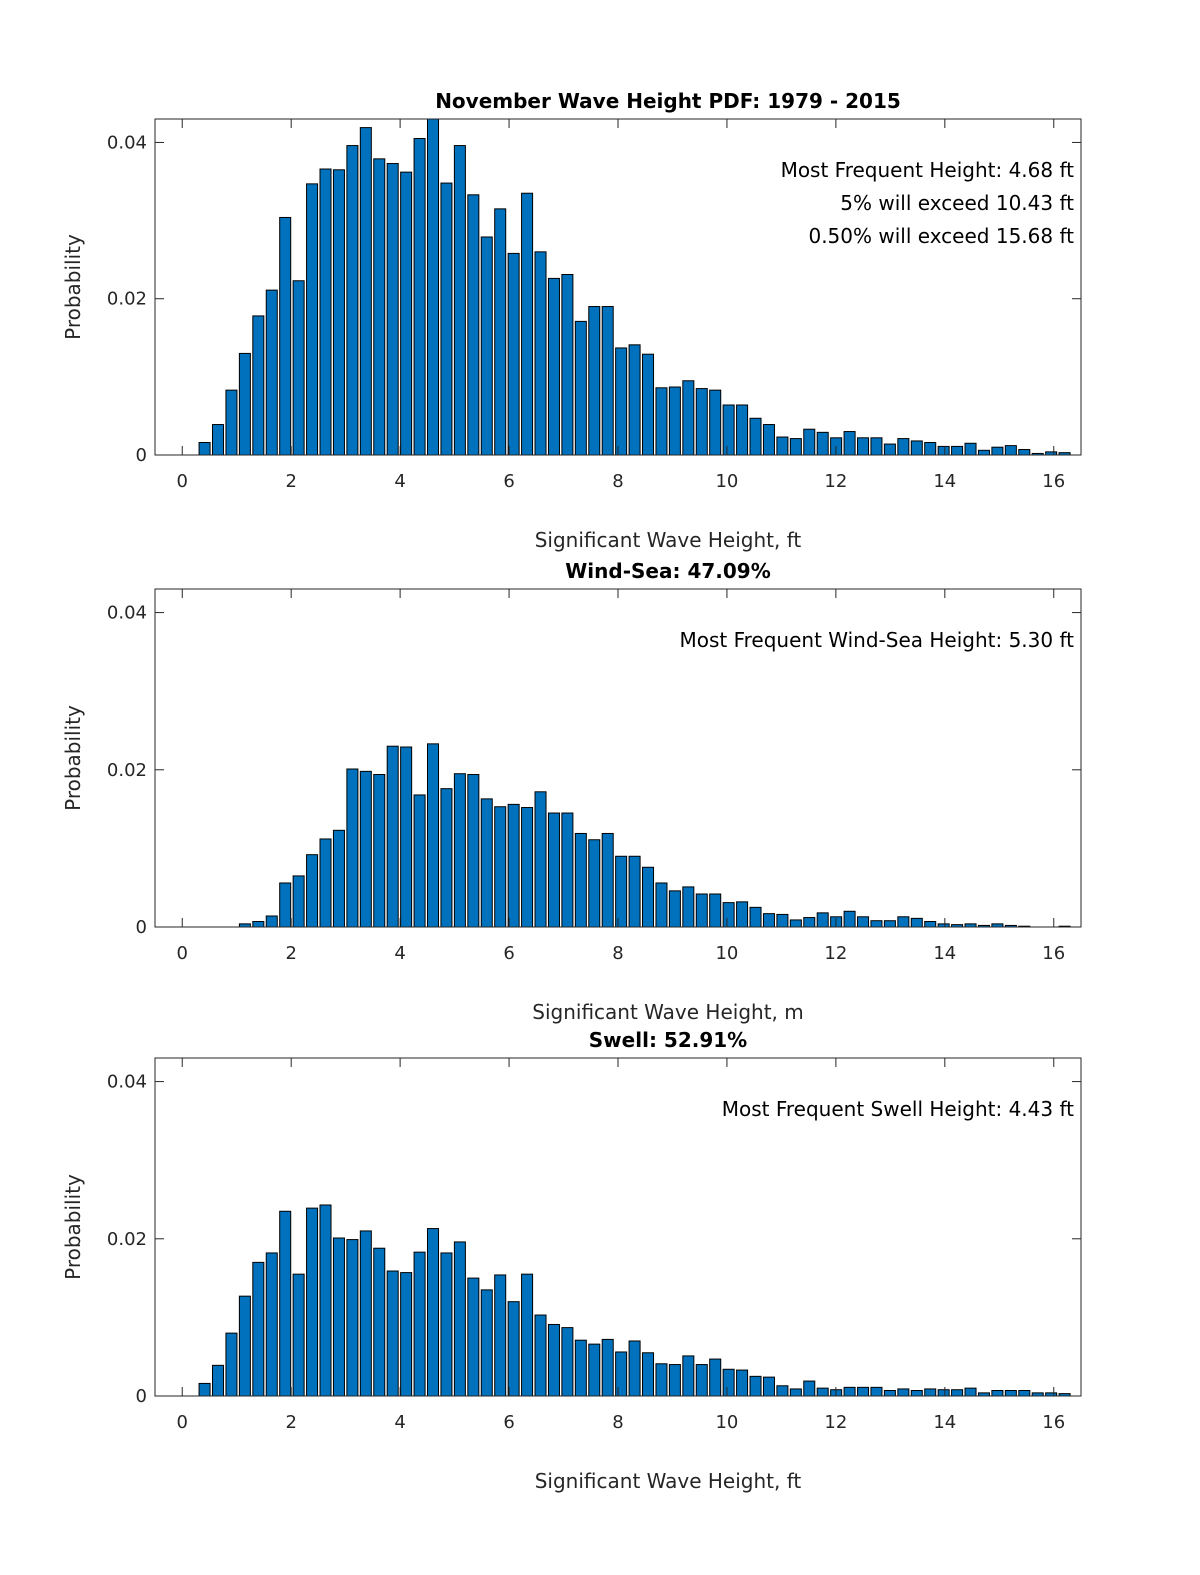 This screenshot has width=1200, height=1575. What do you see at coordinates (941, 236) in the screenshot?
I see `annotation-text: 0.50% will exceed 15.68 ft` at bounding box center [941, 236].